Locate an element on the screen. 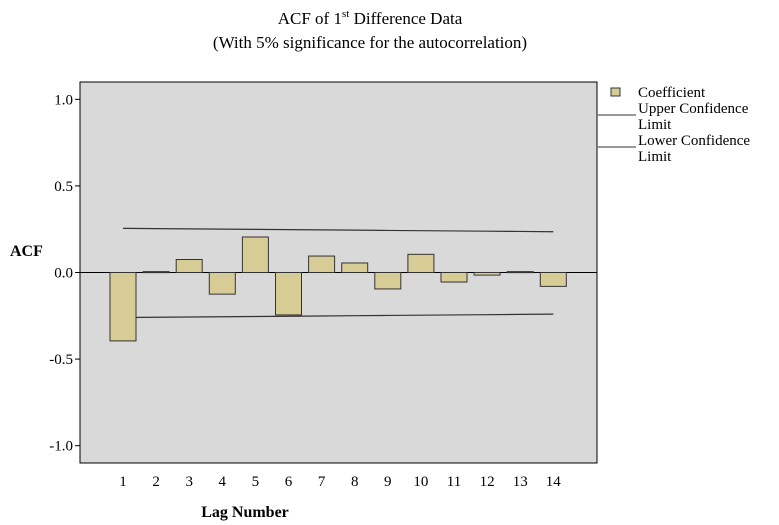  upper-confidence-limit-line is located at coordinates (338, 230).